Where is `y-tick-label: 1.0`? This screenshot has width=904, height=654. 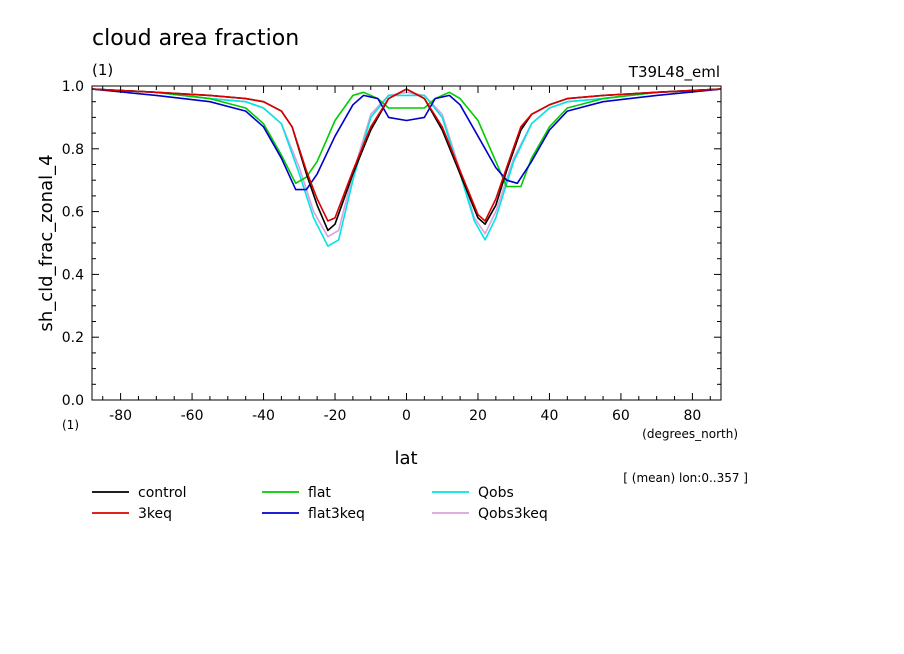 y-tick-label: 1.0 is located at coordinates (73, 87).